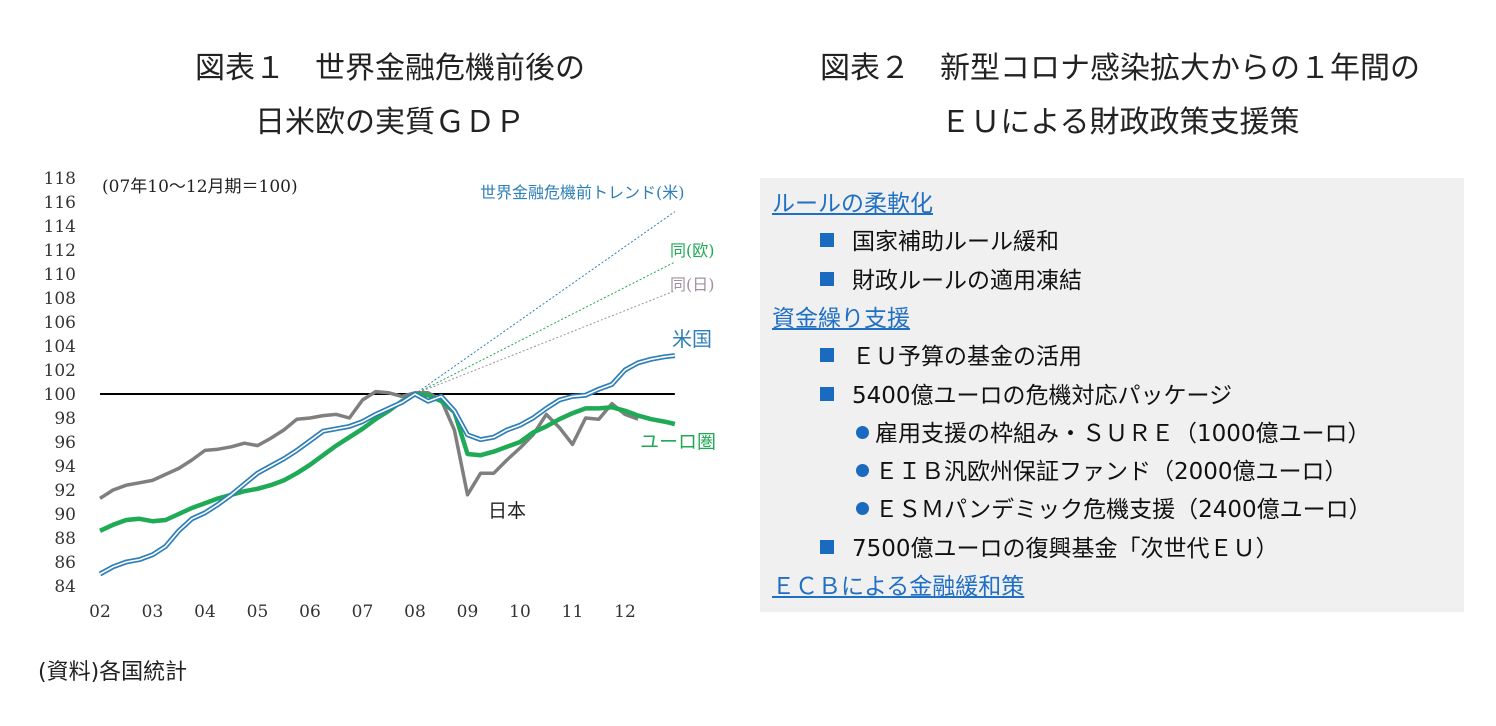  I want to click on figure1-title-line2: 日米欧の実質ＧＤＰ, so click(390, 122).